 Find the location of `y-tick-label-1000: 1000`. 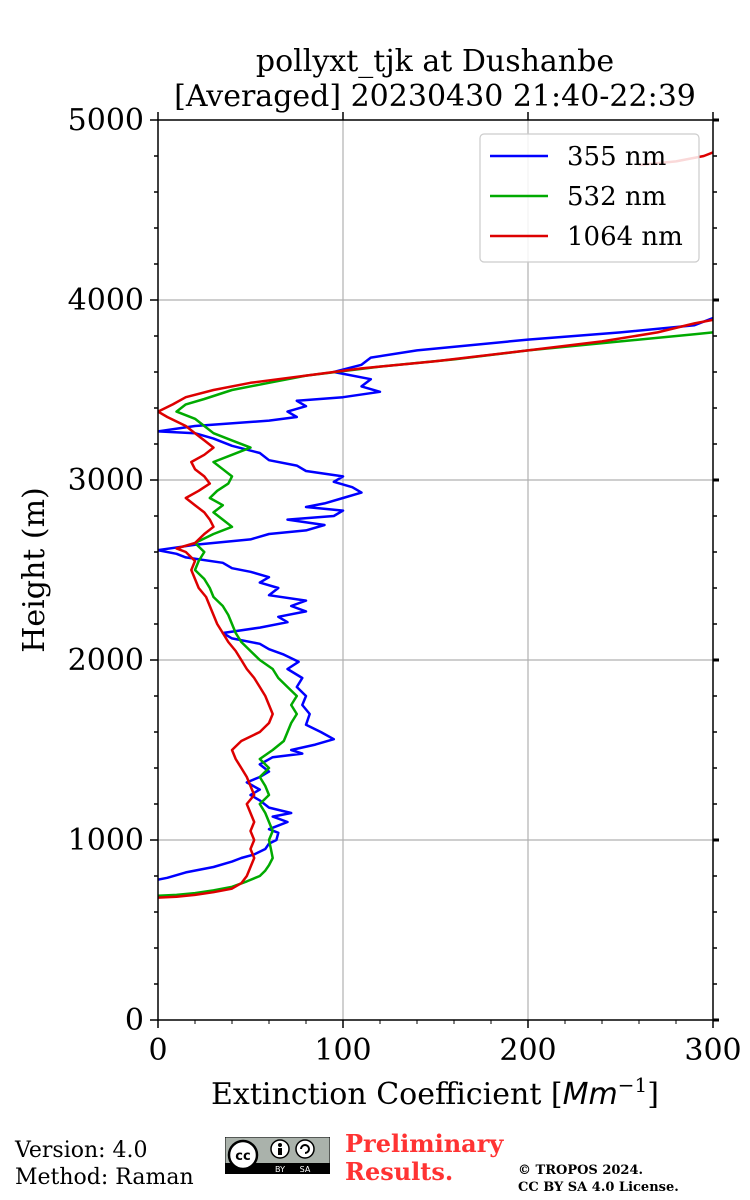

y-tick-label-1000: 1000 is located at coordinates (106, 840).